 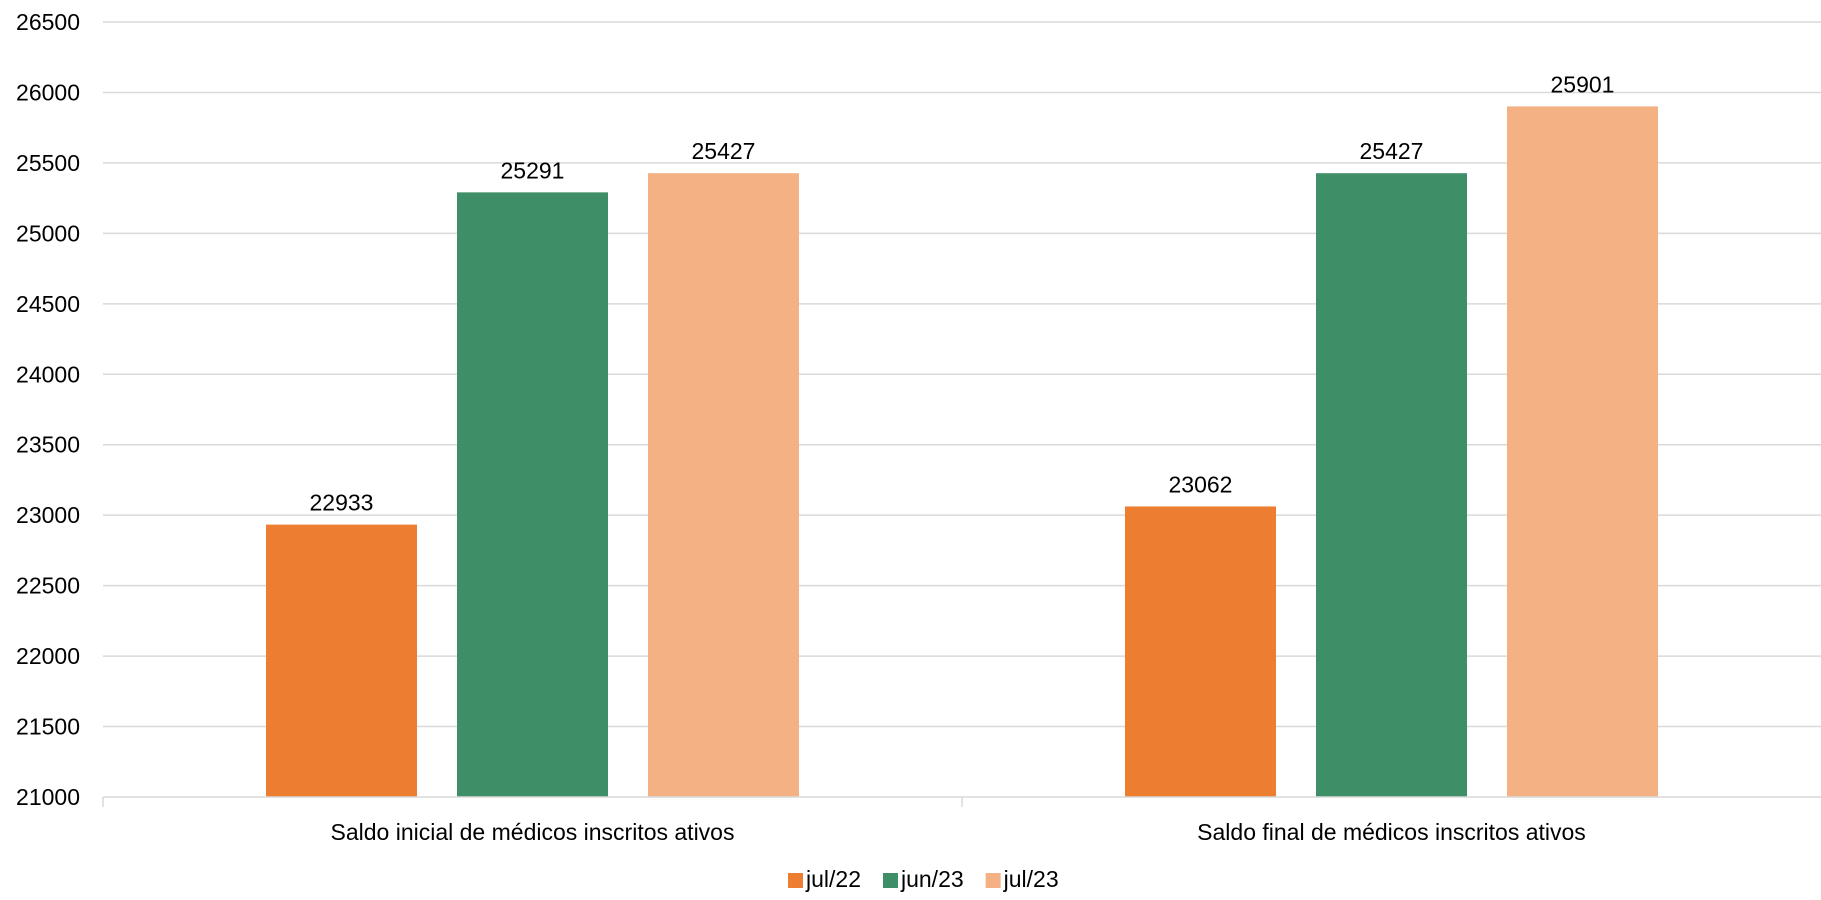 What do you see at coordinates (48, 656) in the screenshot?
I see `y-tick-label: 22000` at bounding box center [48, 656].